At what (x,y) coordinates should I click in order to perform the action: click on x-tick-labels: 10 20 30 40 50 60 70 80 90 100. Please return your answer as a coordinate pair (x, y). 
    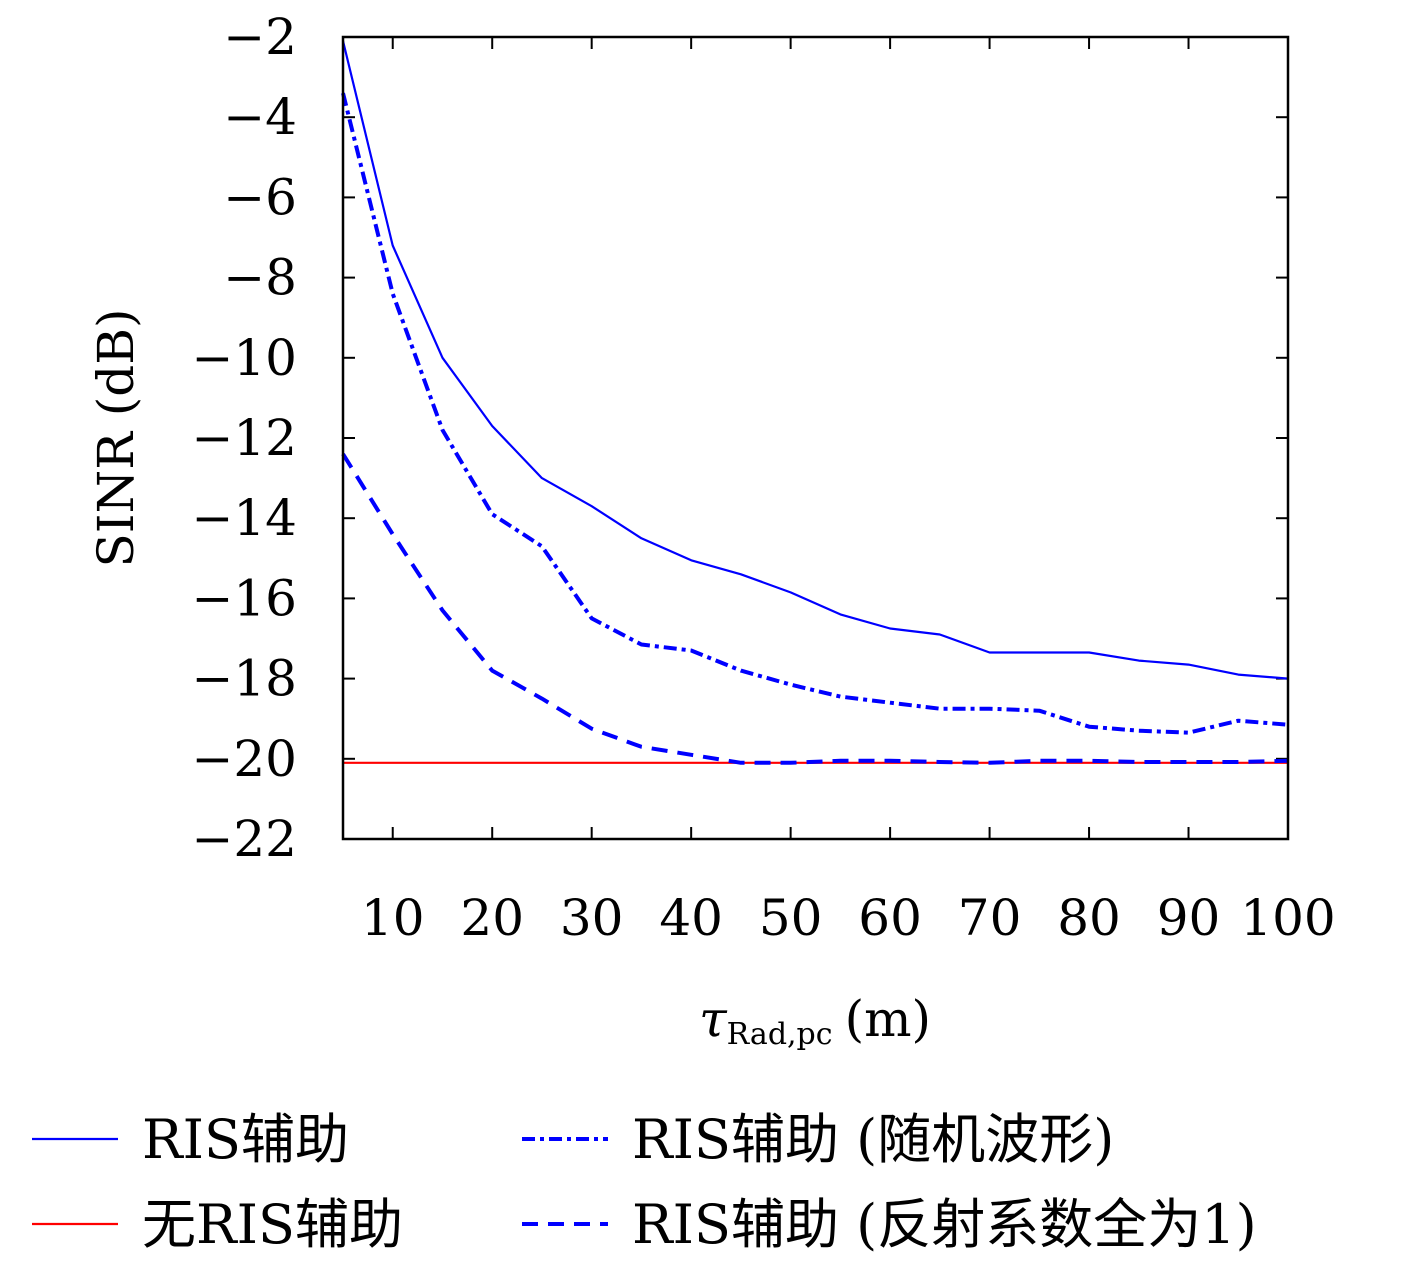
    Looking at the image, I should click on (848, 918).